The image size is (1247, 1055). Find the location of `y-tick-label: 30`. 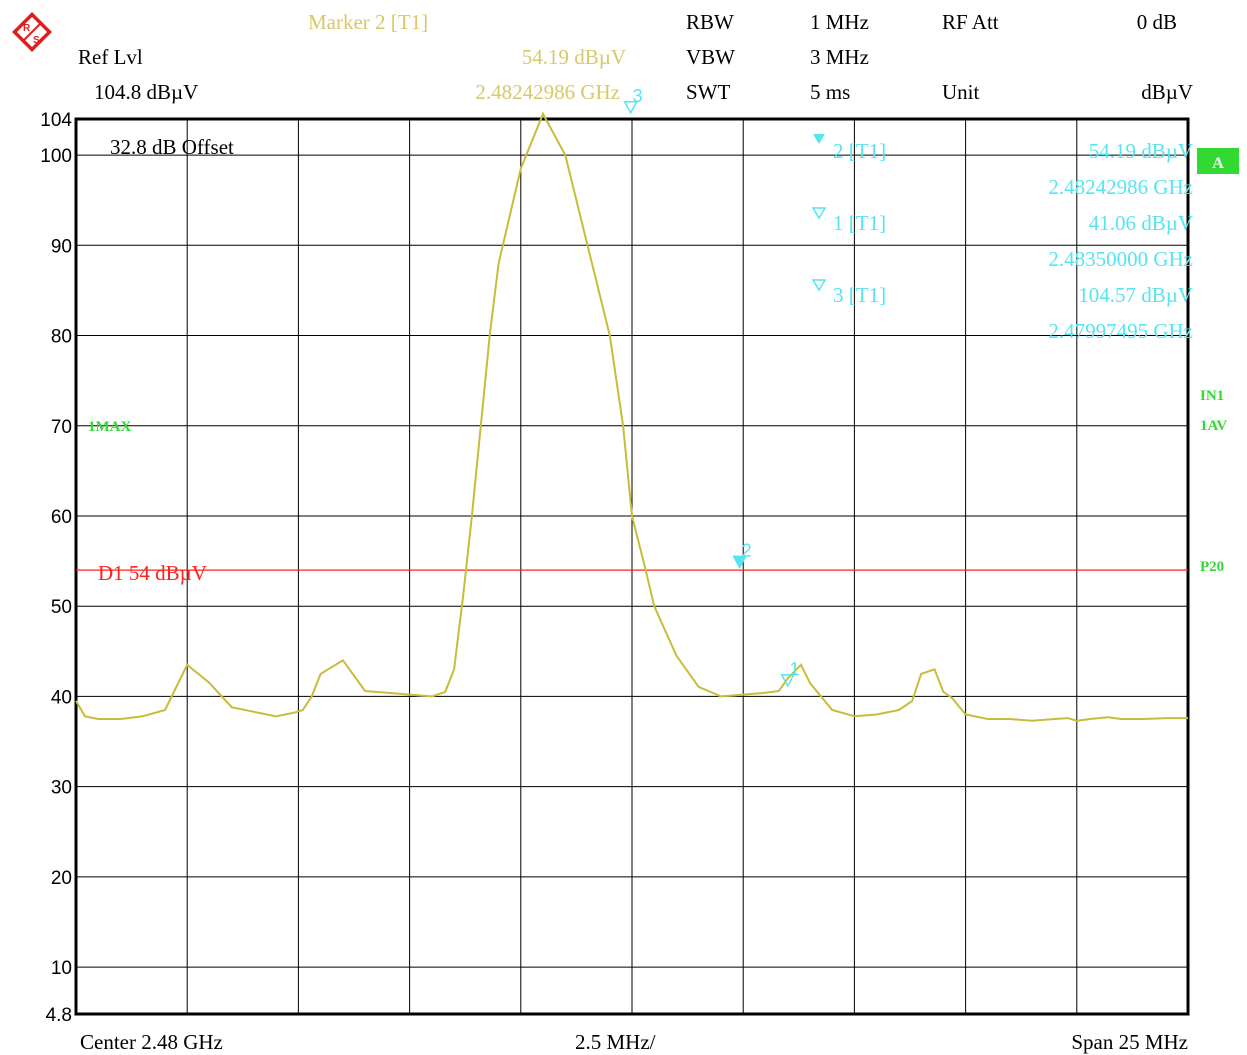

y-tick-label: 30 is located at coordinates (61, 788).